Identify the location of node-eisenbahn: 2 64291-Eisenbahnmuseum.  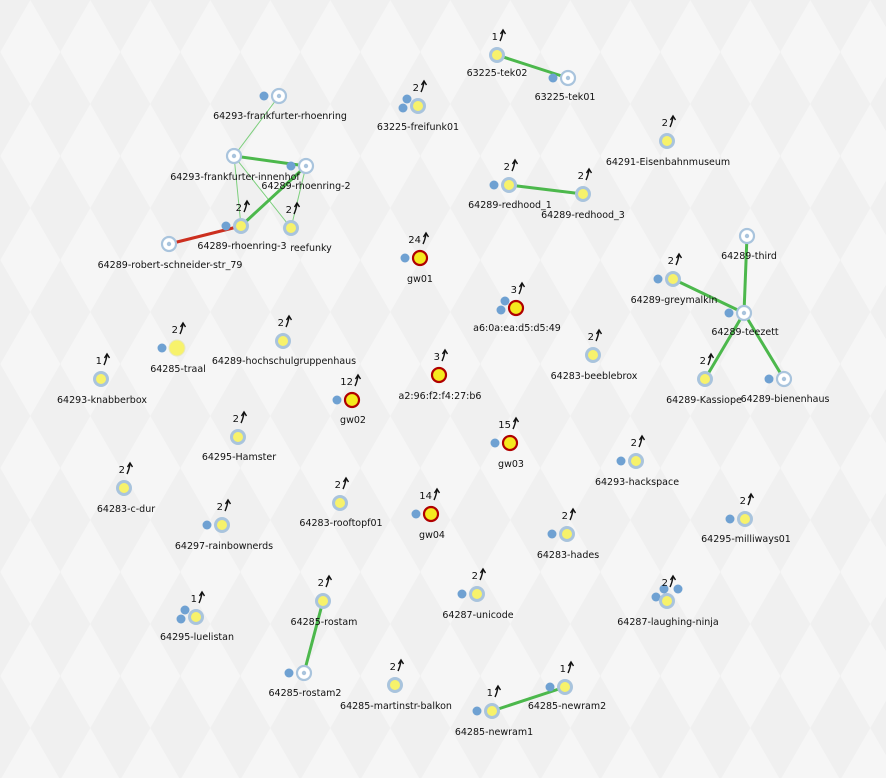
(668, 141).